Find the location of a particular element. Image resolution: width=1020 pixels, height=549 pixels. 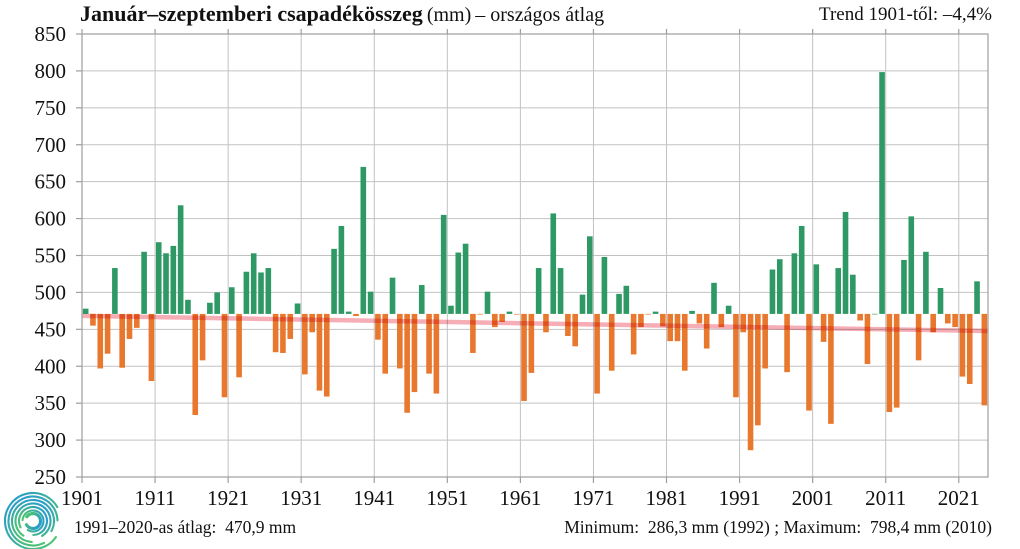

y-axis-label: 850 is located at coordinates (51, 34).